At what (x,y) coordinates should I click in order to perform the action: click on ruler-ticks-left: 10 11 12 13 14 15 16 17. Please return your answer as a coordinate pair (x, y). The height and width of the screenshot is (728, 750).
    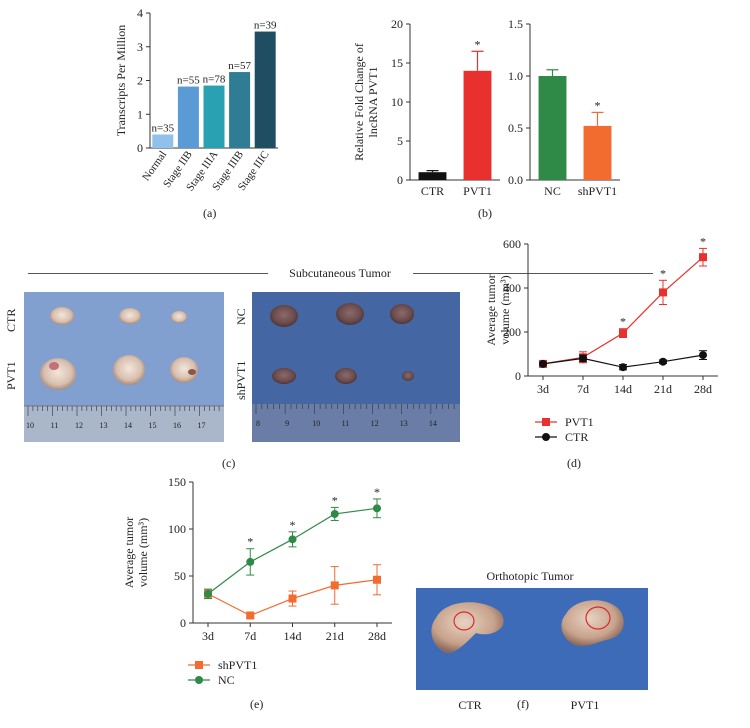
    Looking at the image, I should click on (123, 418).